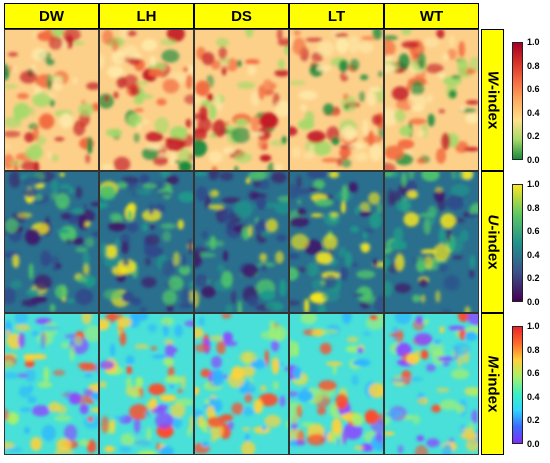 Image resolution: width=550 pixels, height=463 pixels. What do you see at coordinates (431, 384) in the screenshot?
I see `heatmap-m-wt` at bounding box center [431, 384].